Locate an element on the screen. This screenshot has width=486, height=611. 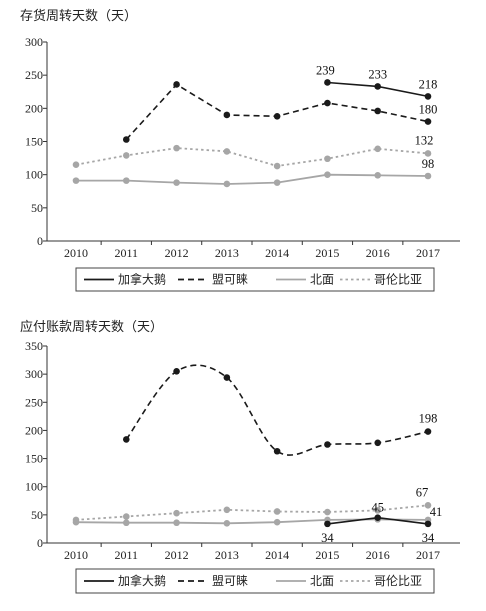
chart-title: 存货周转天数（天） is located at coordinates (78, 16).